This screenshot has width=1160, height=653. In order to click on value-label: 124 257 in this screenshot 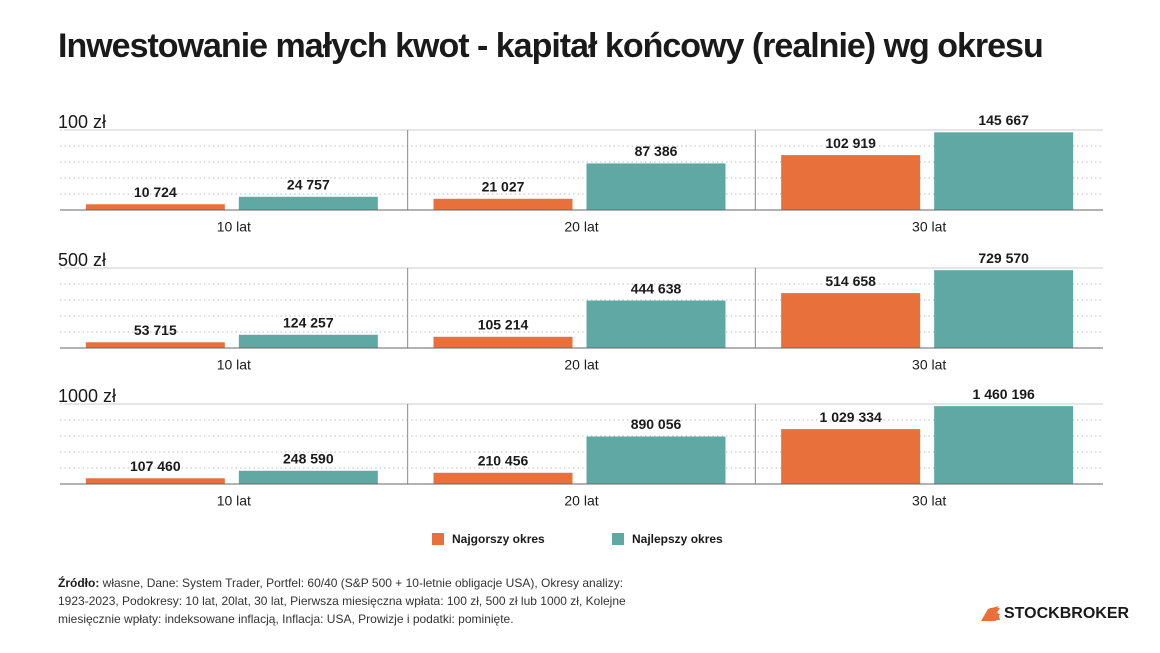, I will do `click(308, 322)`.